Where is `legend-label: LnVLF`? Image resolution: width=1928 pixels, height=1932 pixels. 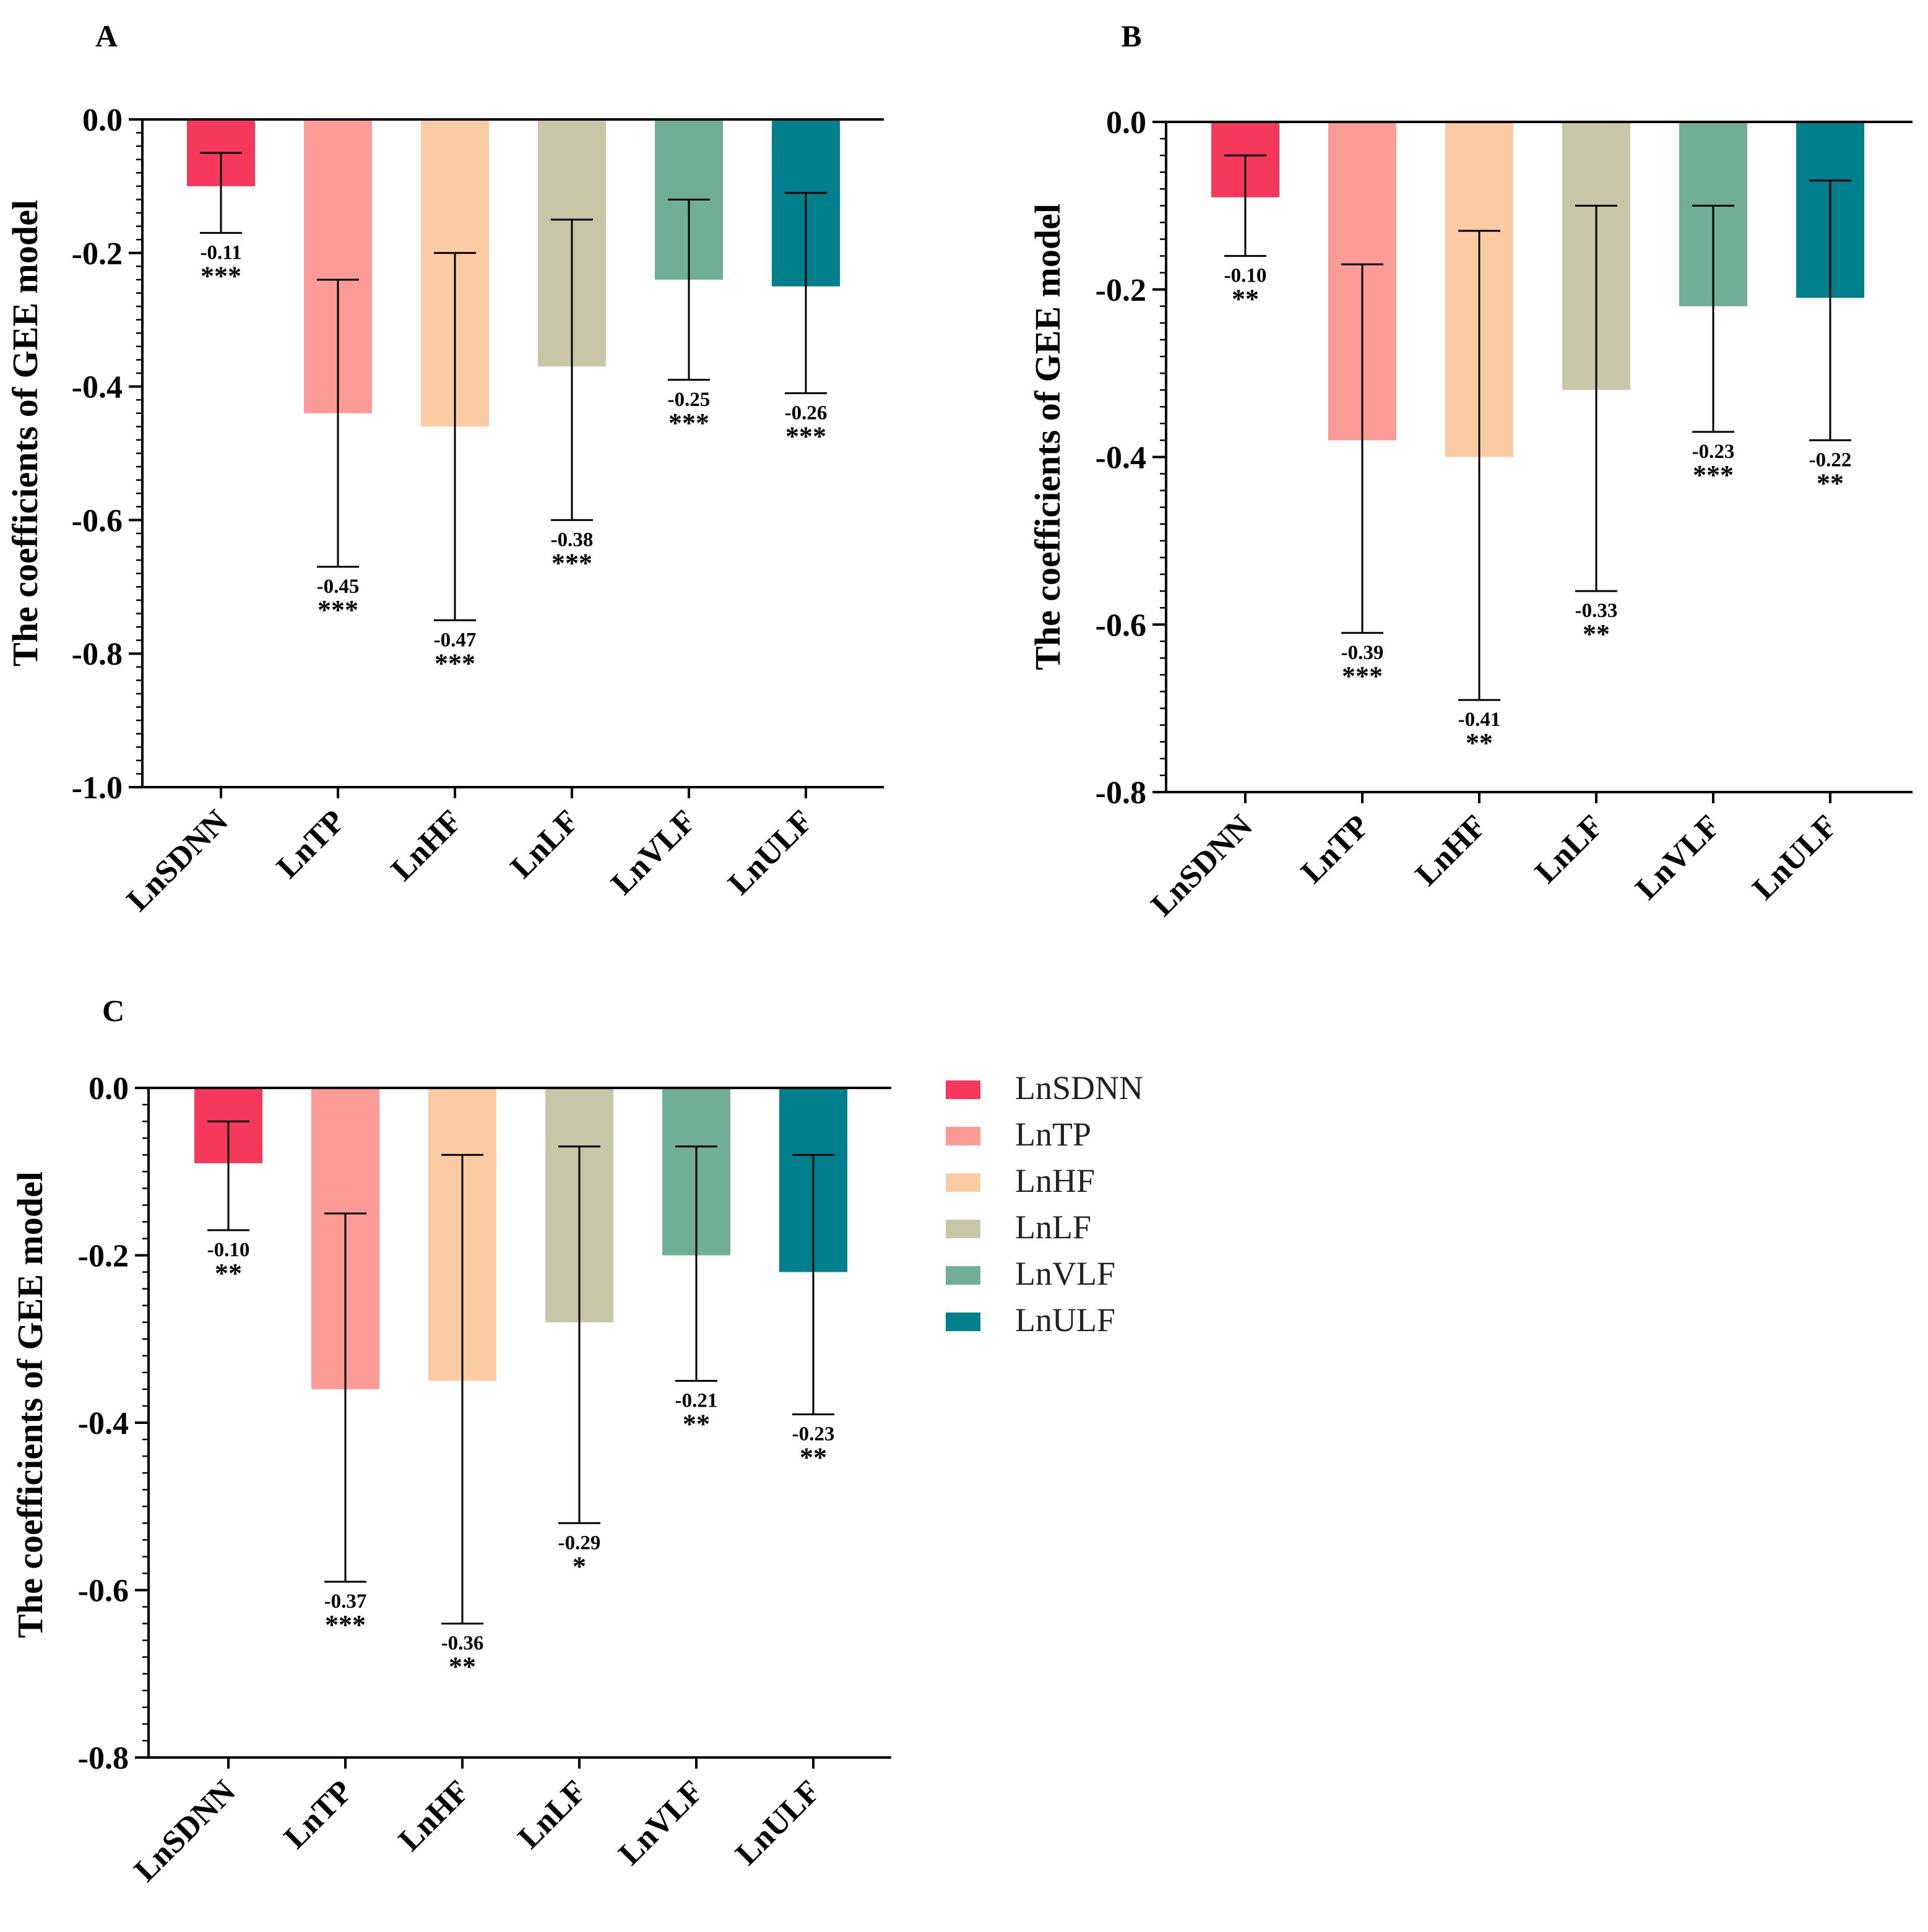 legend-label: LnVLF is located at coordinates (1065, 1273).